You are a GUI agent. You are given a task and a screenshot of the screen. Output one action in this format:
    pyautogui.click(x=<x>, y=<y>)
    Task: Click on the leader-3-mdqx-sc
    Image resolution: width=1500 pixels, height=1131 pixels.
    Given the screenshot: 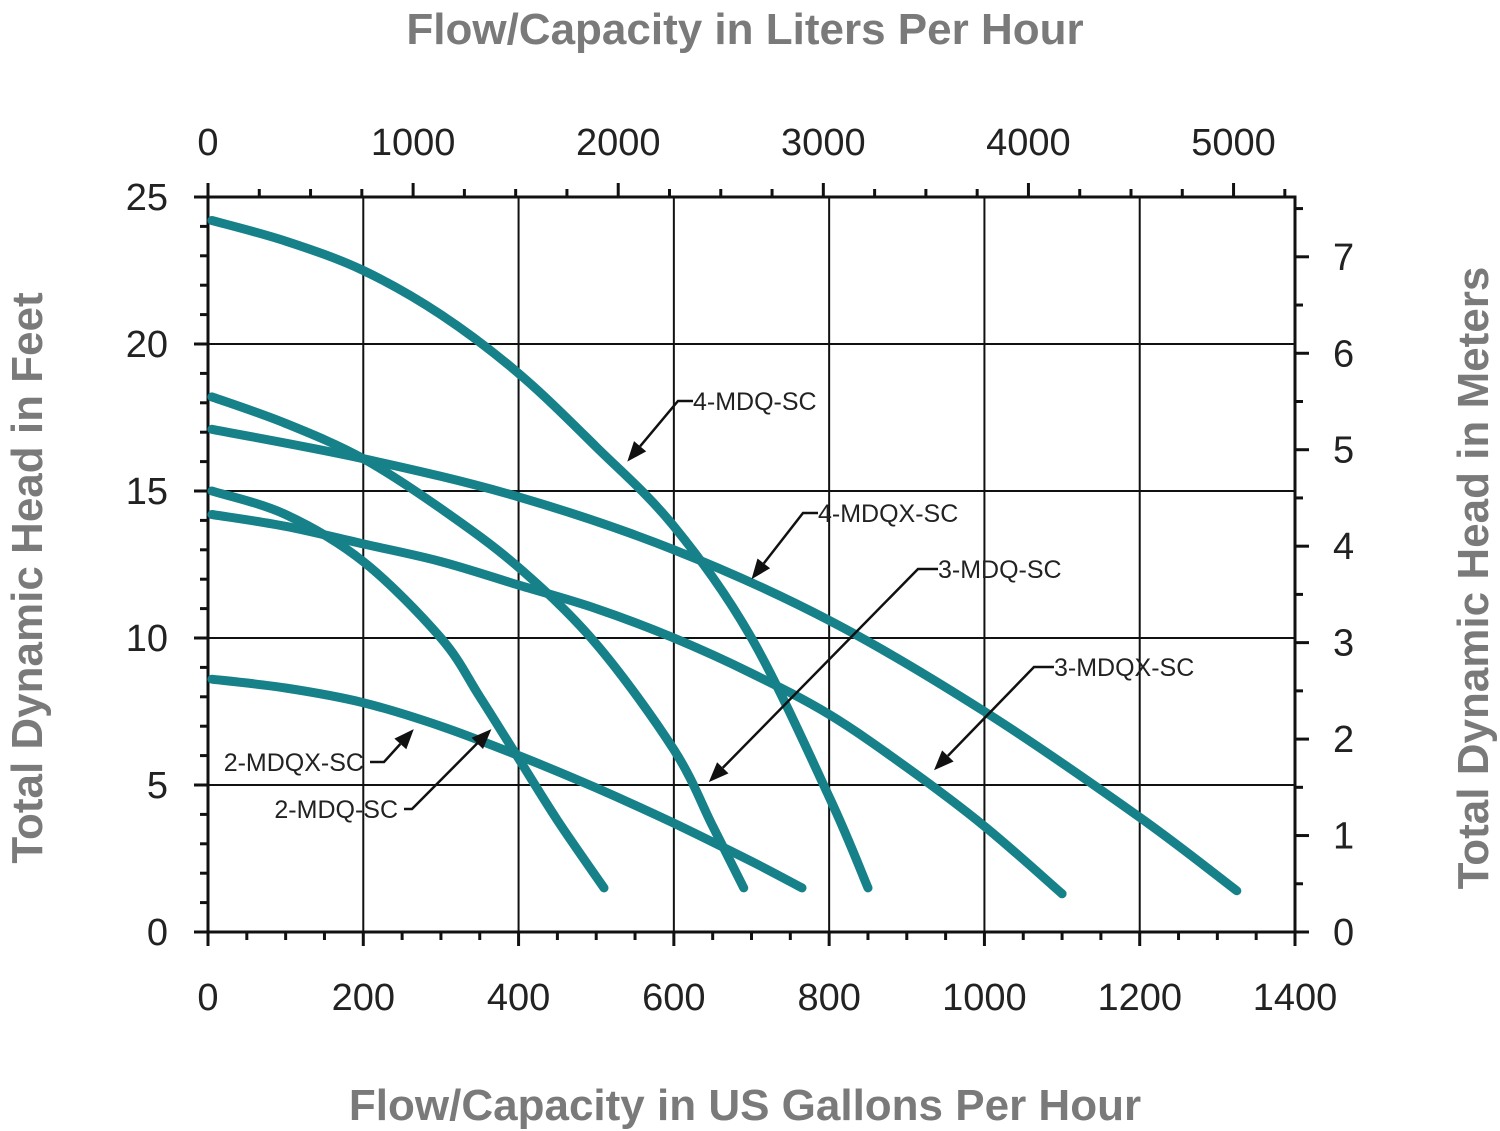 What is the action you would take?
    pyautogui.click(x=1000, y=711)
    